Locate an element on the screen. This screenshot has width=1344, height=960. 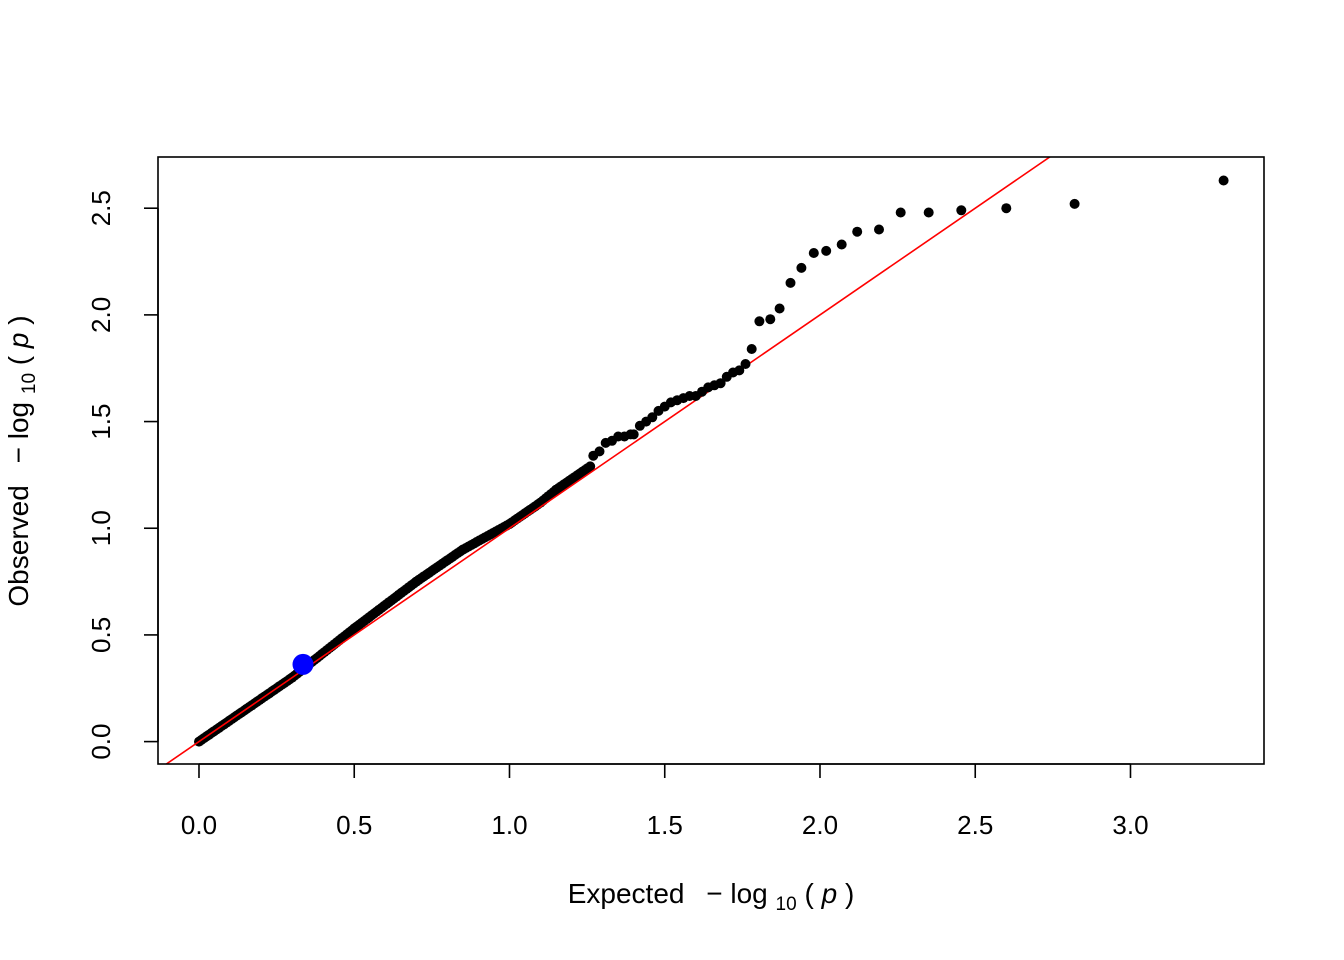
x-tick-label: 0.0 is located at coordinates (199, 825).